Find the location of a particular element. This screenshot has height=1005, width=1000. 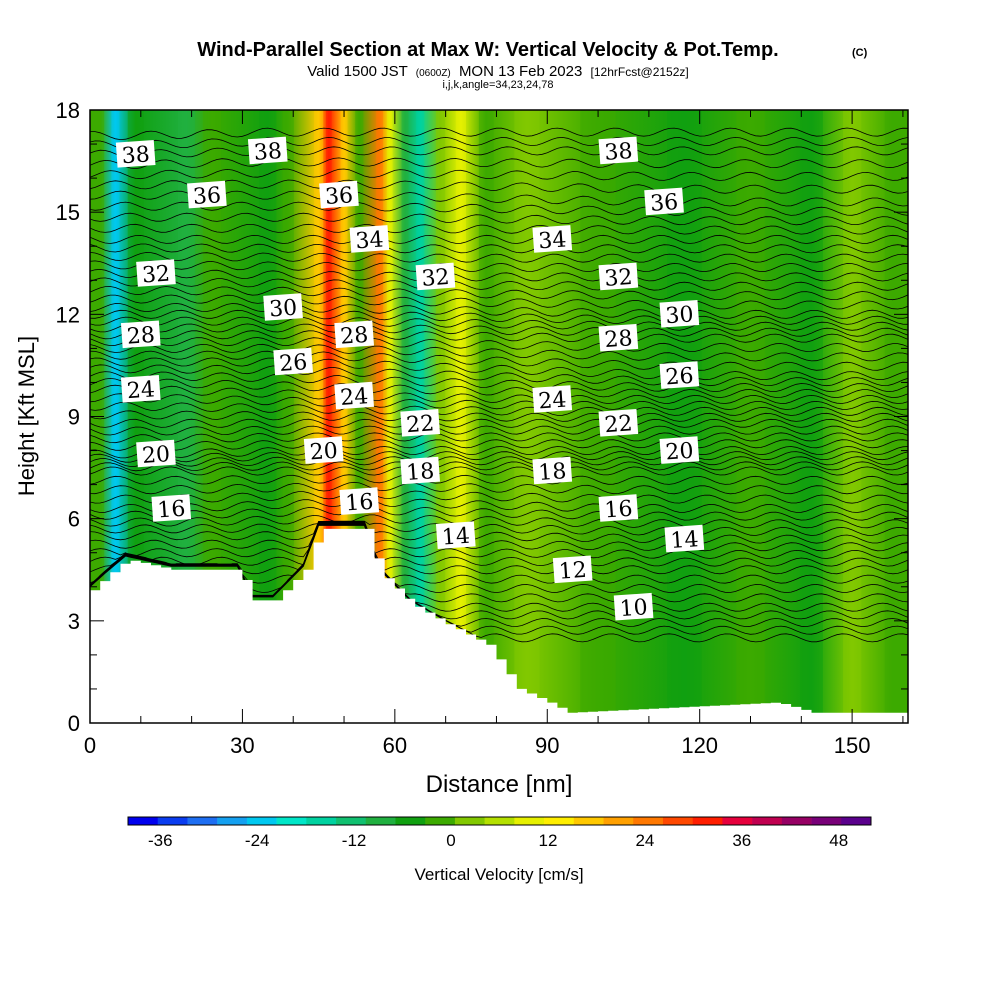

contour-label: 12 is located at coordinates (572, 570).